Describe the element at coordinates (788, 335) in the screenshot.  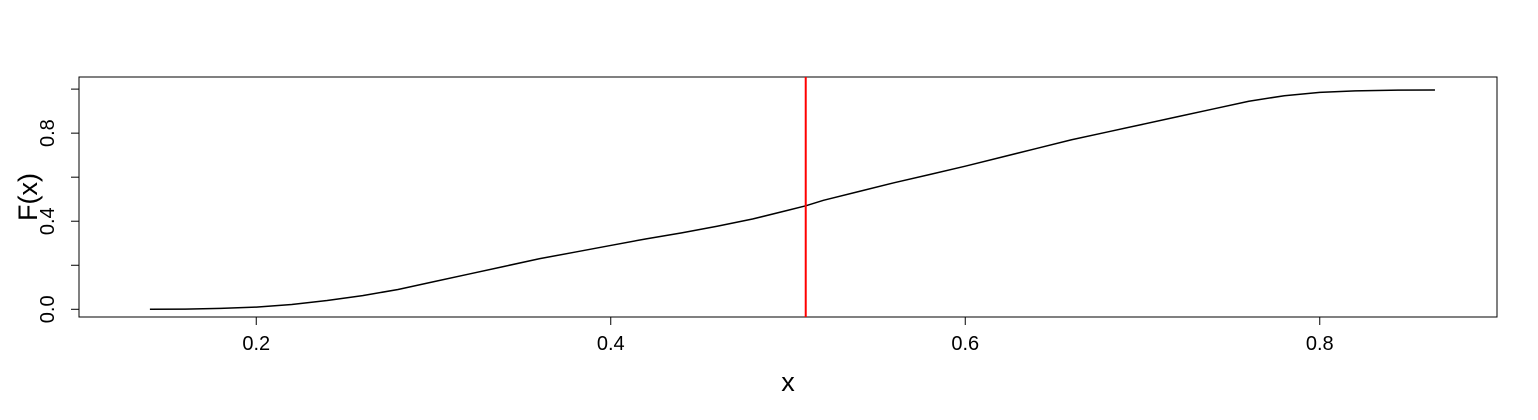
I see `x-axis: 0.2 0.4 0.6 0.8` at that location.